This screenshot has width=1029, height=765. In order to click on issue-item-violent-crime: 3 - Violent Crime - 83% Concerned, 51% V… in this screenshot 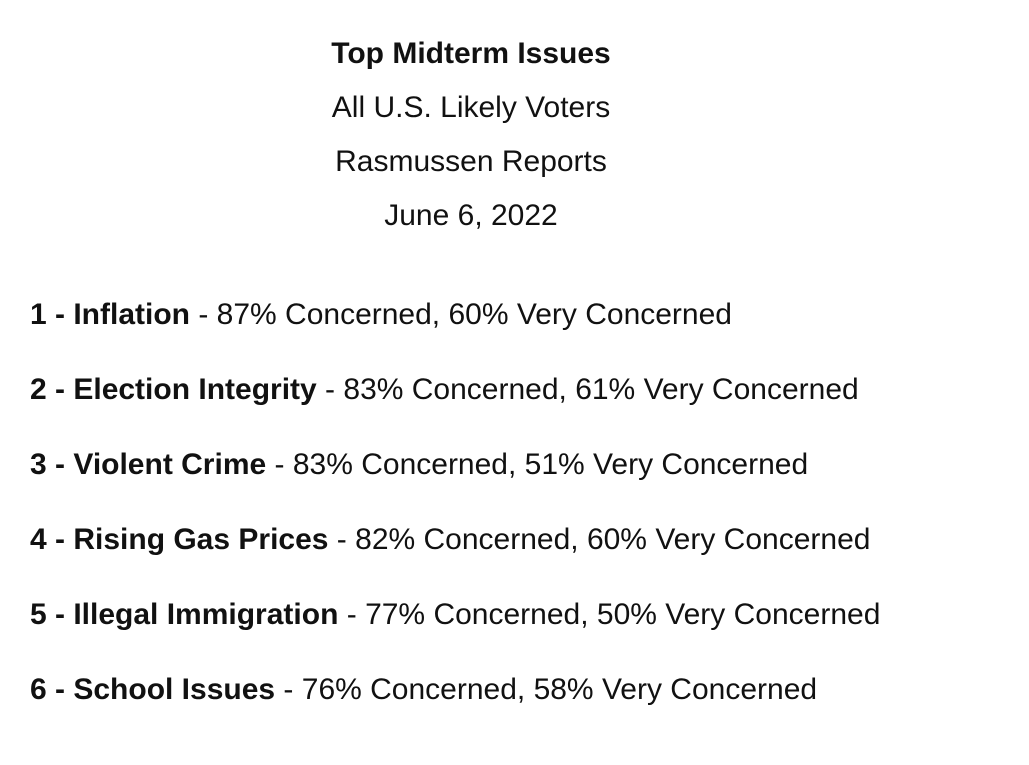, I will do `click(524, 464)`.